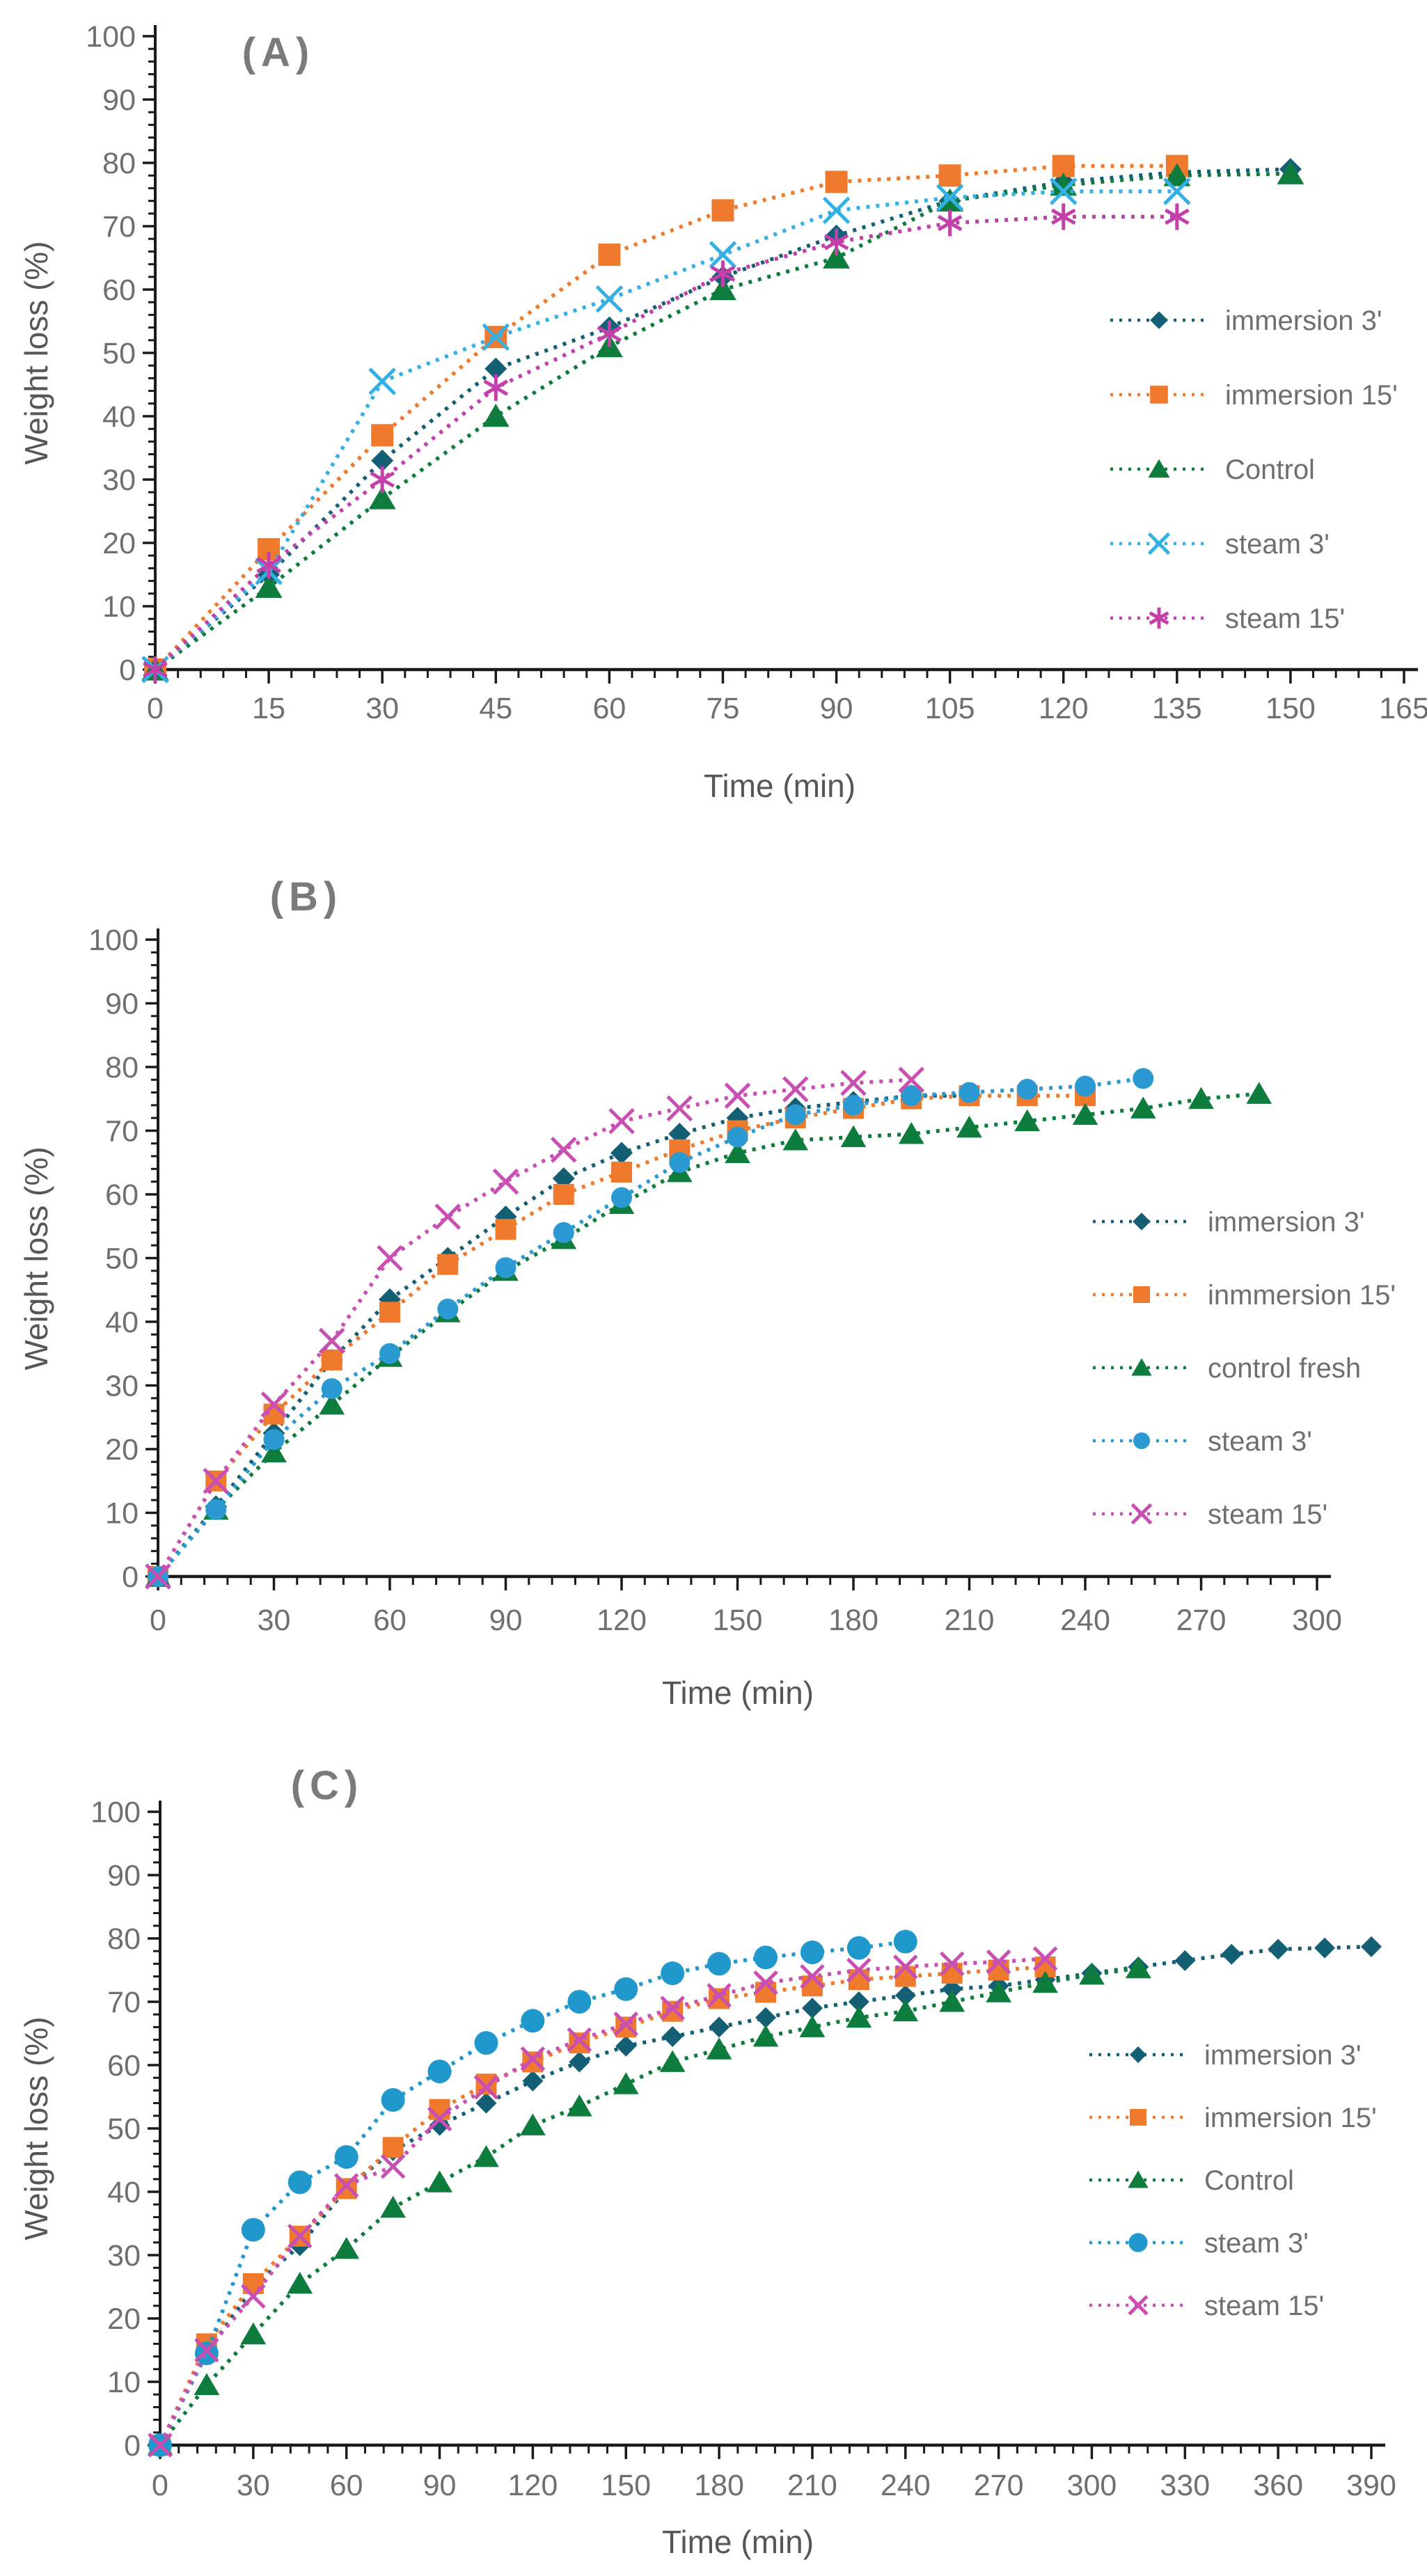 Image resolution: width=1427 pixels, height=2576 pixels. I want to click on axis-title-x: Time (min), so click(780, 786).